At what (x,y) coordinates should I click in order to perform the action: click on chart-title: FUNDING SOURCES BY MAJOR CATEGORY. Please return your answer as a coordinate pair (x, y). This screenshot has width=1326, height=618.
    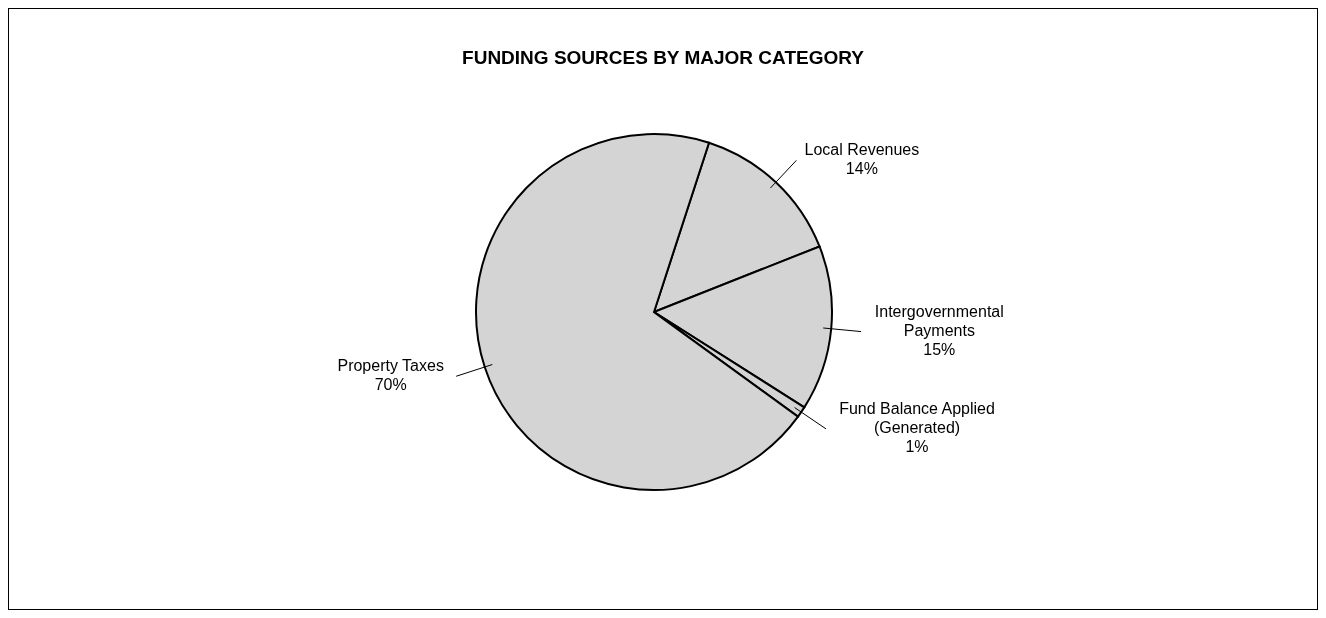
    Looking at the image, I should click on (663, 58).